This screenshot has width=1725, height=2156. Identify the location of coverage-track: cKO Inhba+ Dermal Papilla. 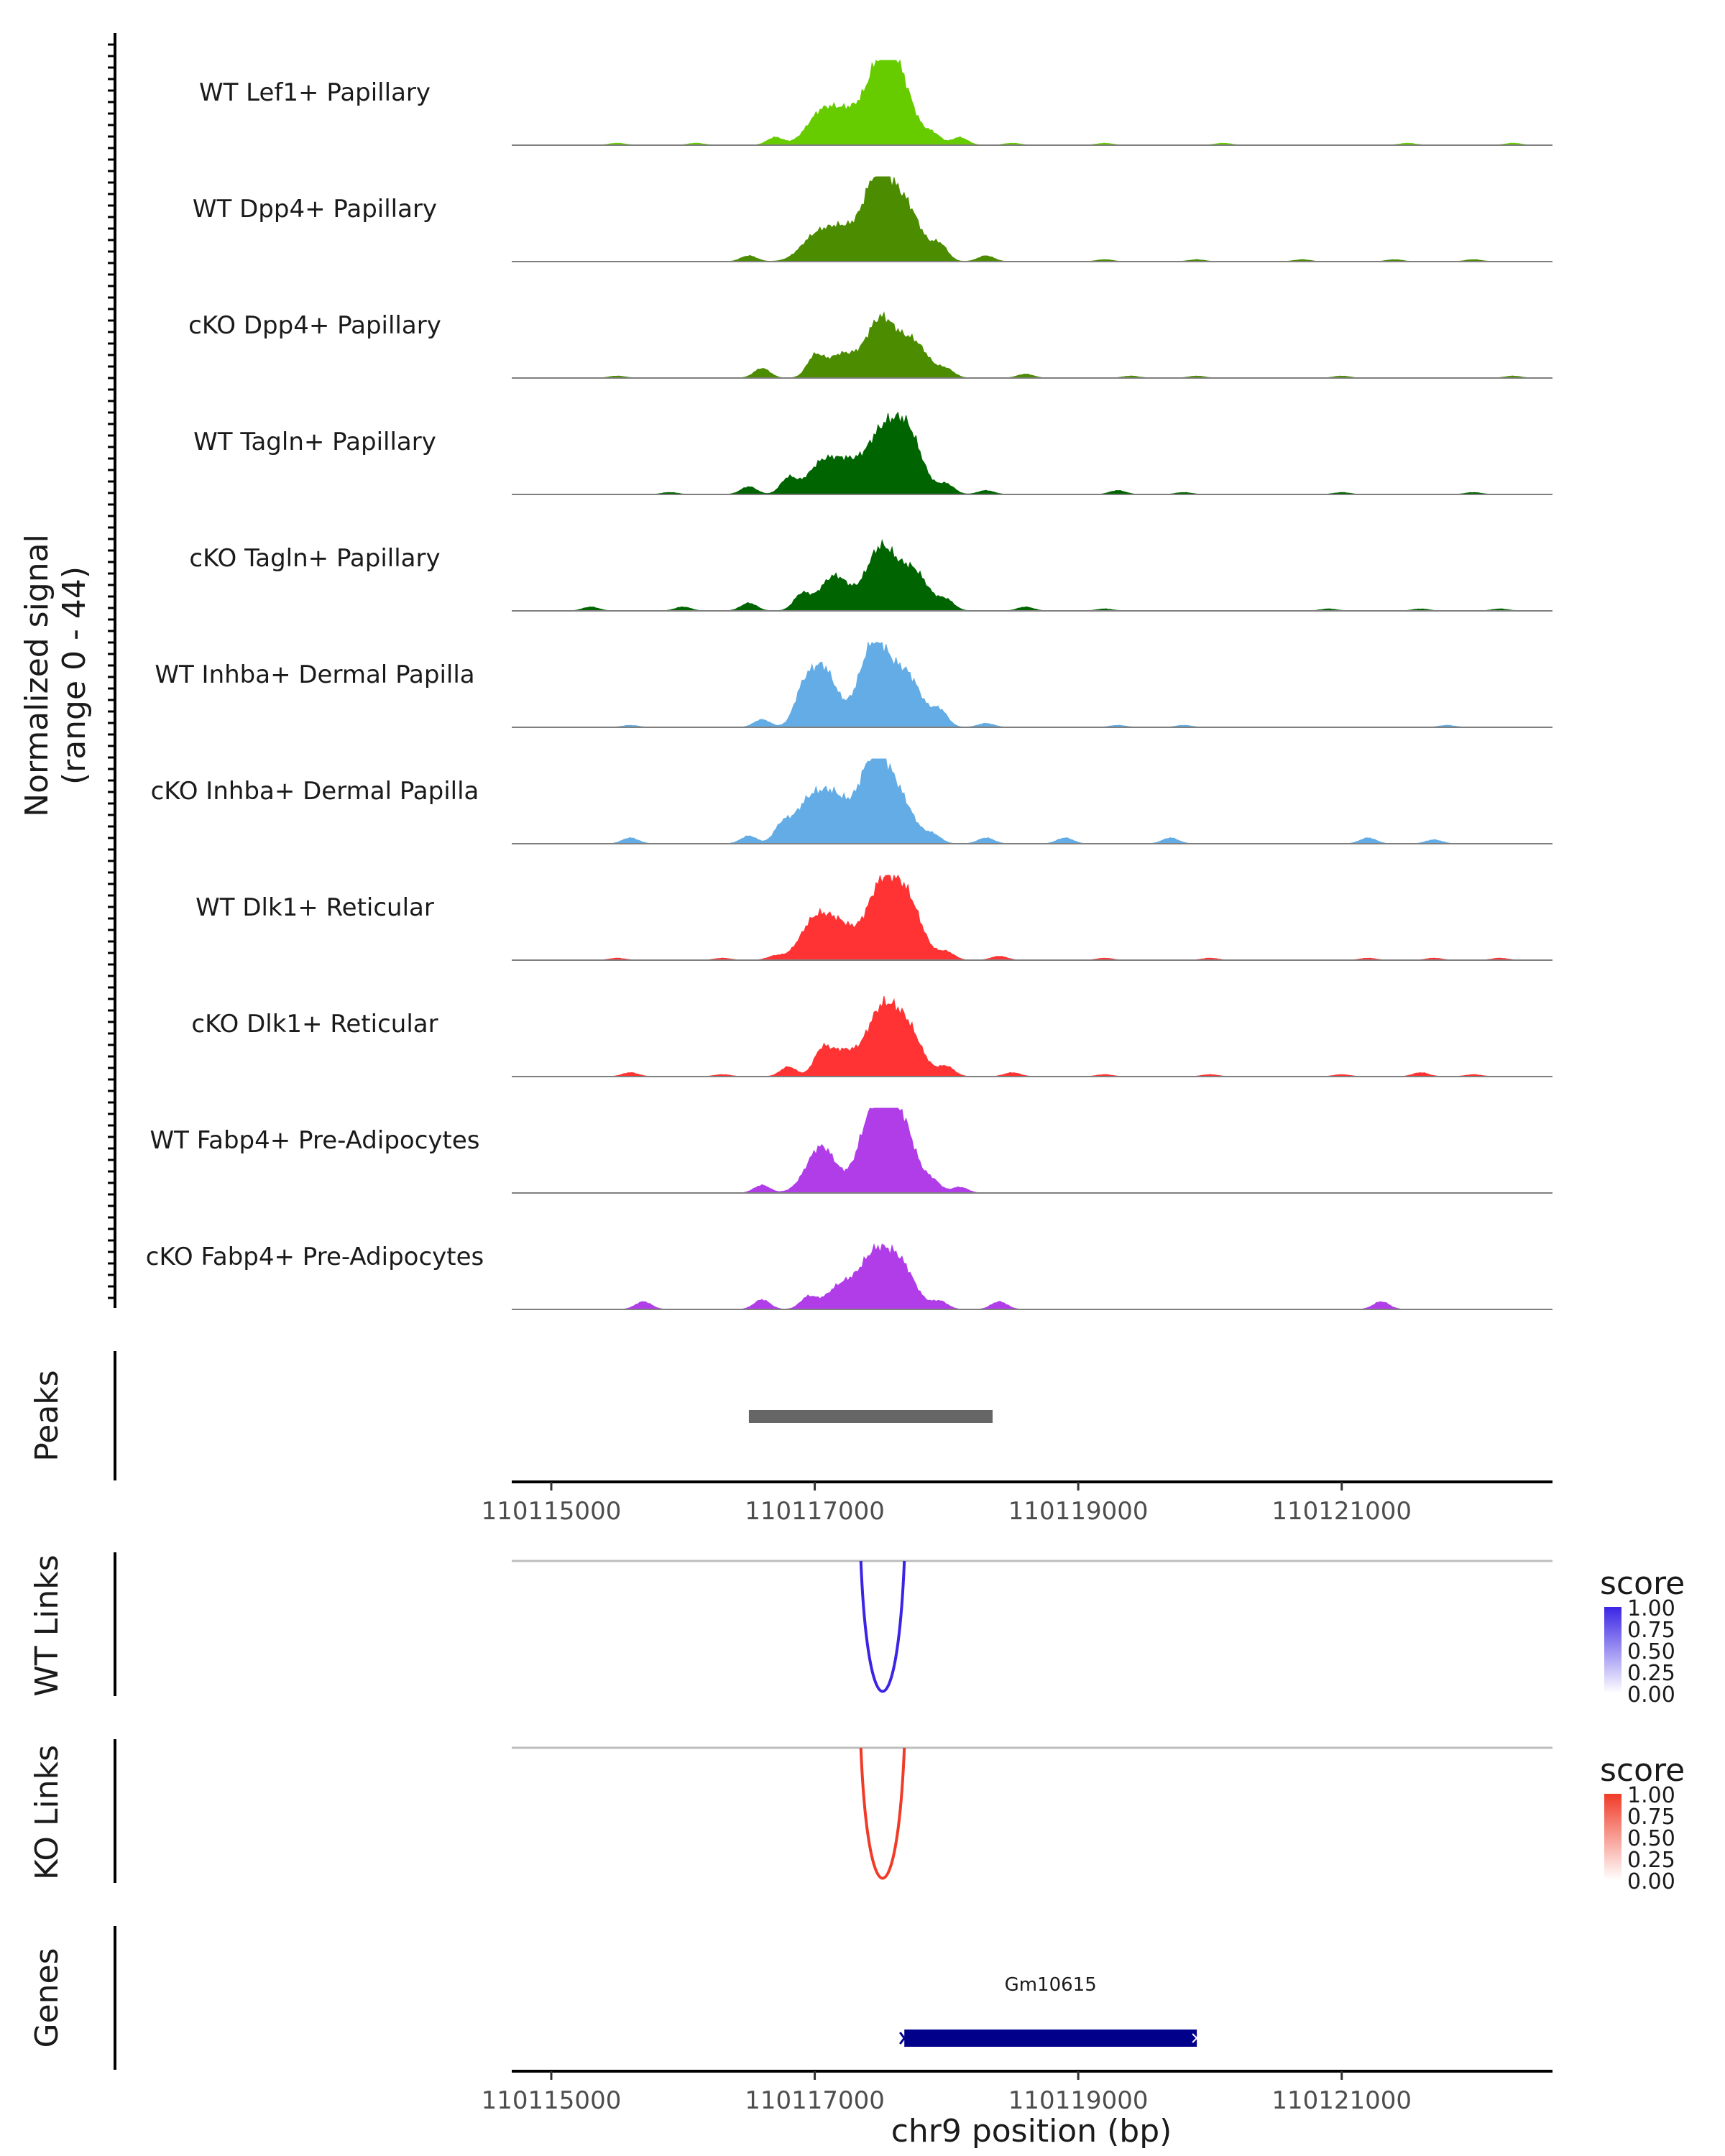
(851, 801).